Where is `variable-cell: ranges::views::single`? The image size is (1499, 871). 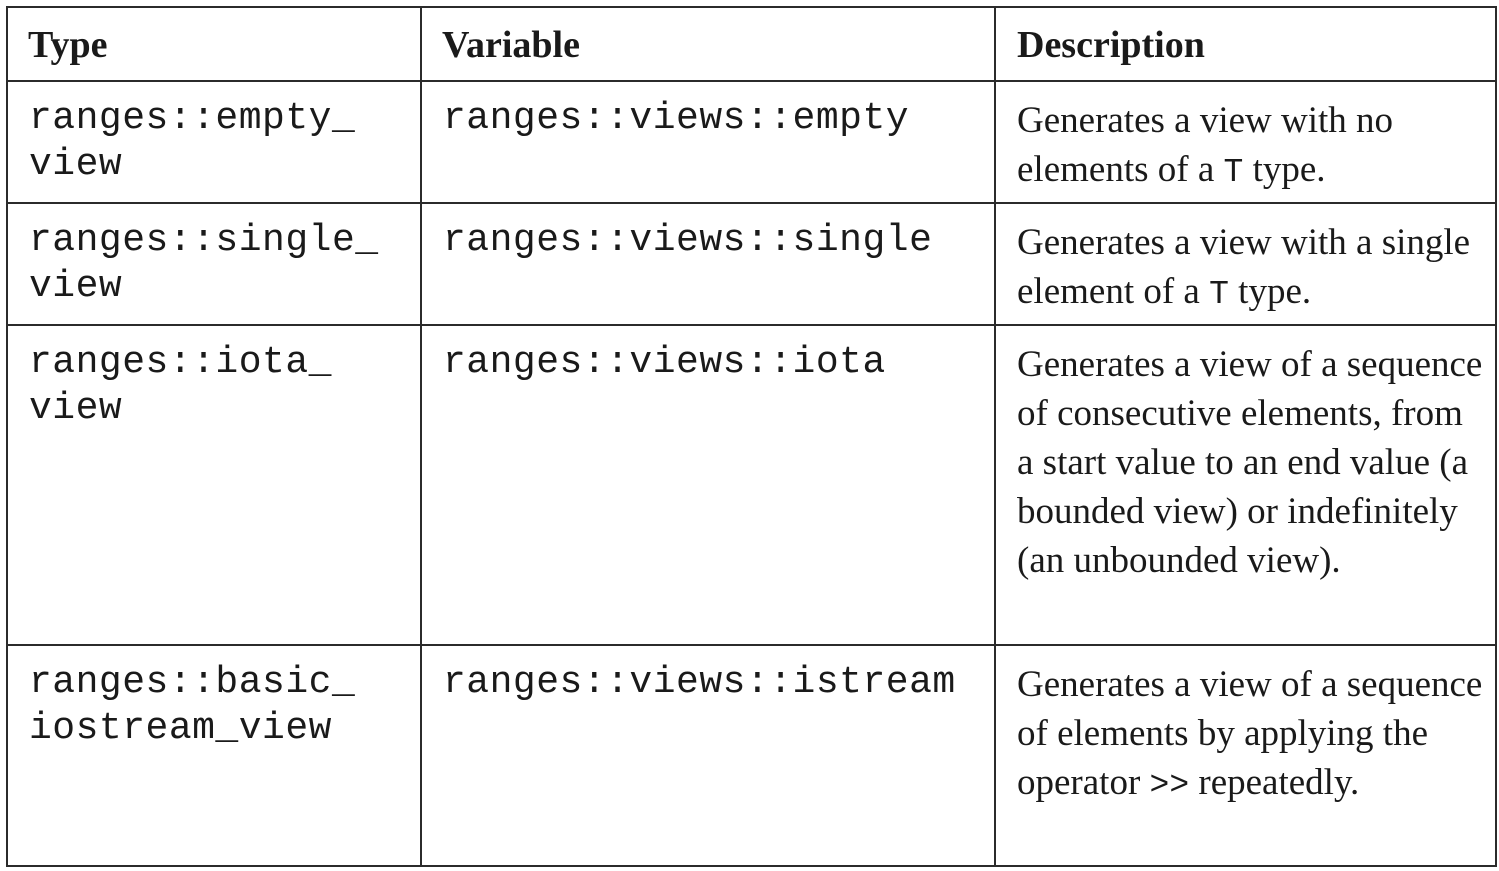
variable-cell: ranges::views::single is located at coordinates (708, 264).